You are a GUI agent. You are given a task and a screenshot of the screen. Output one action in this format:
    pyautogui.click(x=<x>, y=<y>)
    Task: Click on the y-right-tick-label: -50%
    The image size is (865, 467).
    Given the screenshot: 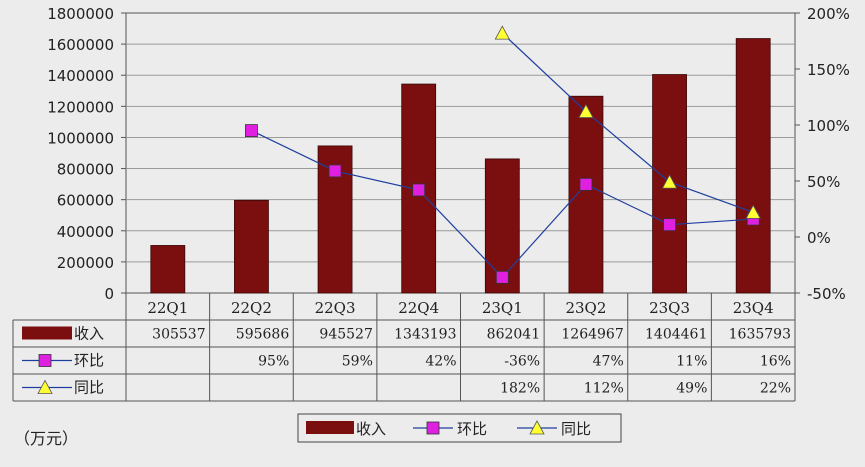 What is the action you would take?
    pyautogui.click(x=826, y=294)
    